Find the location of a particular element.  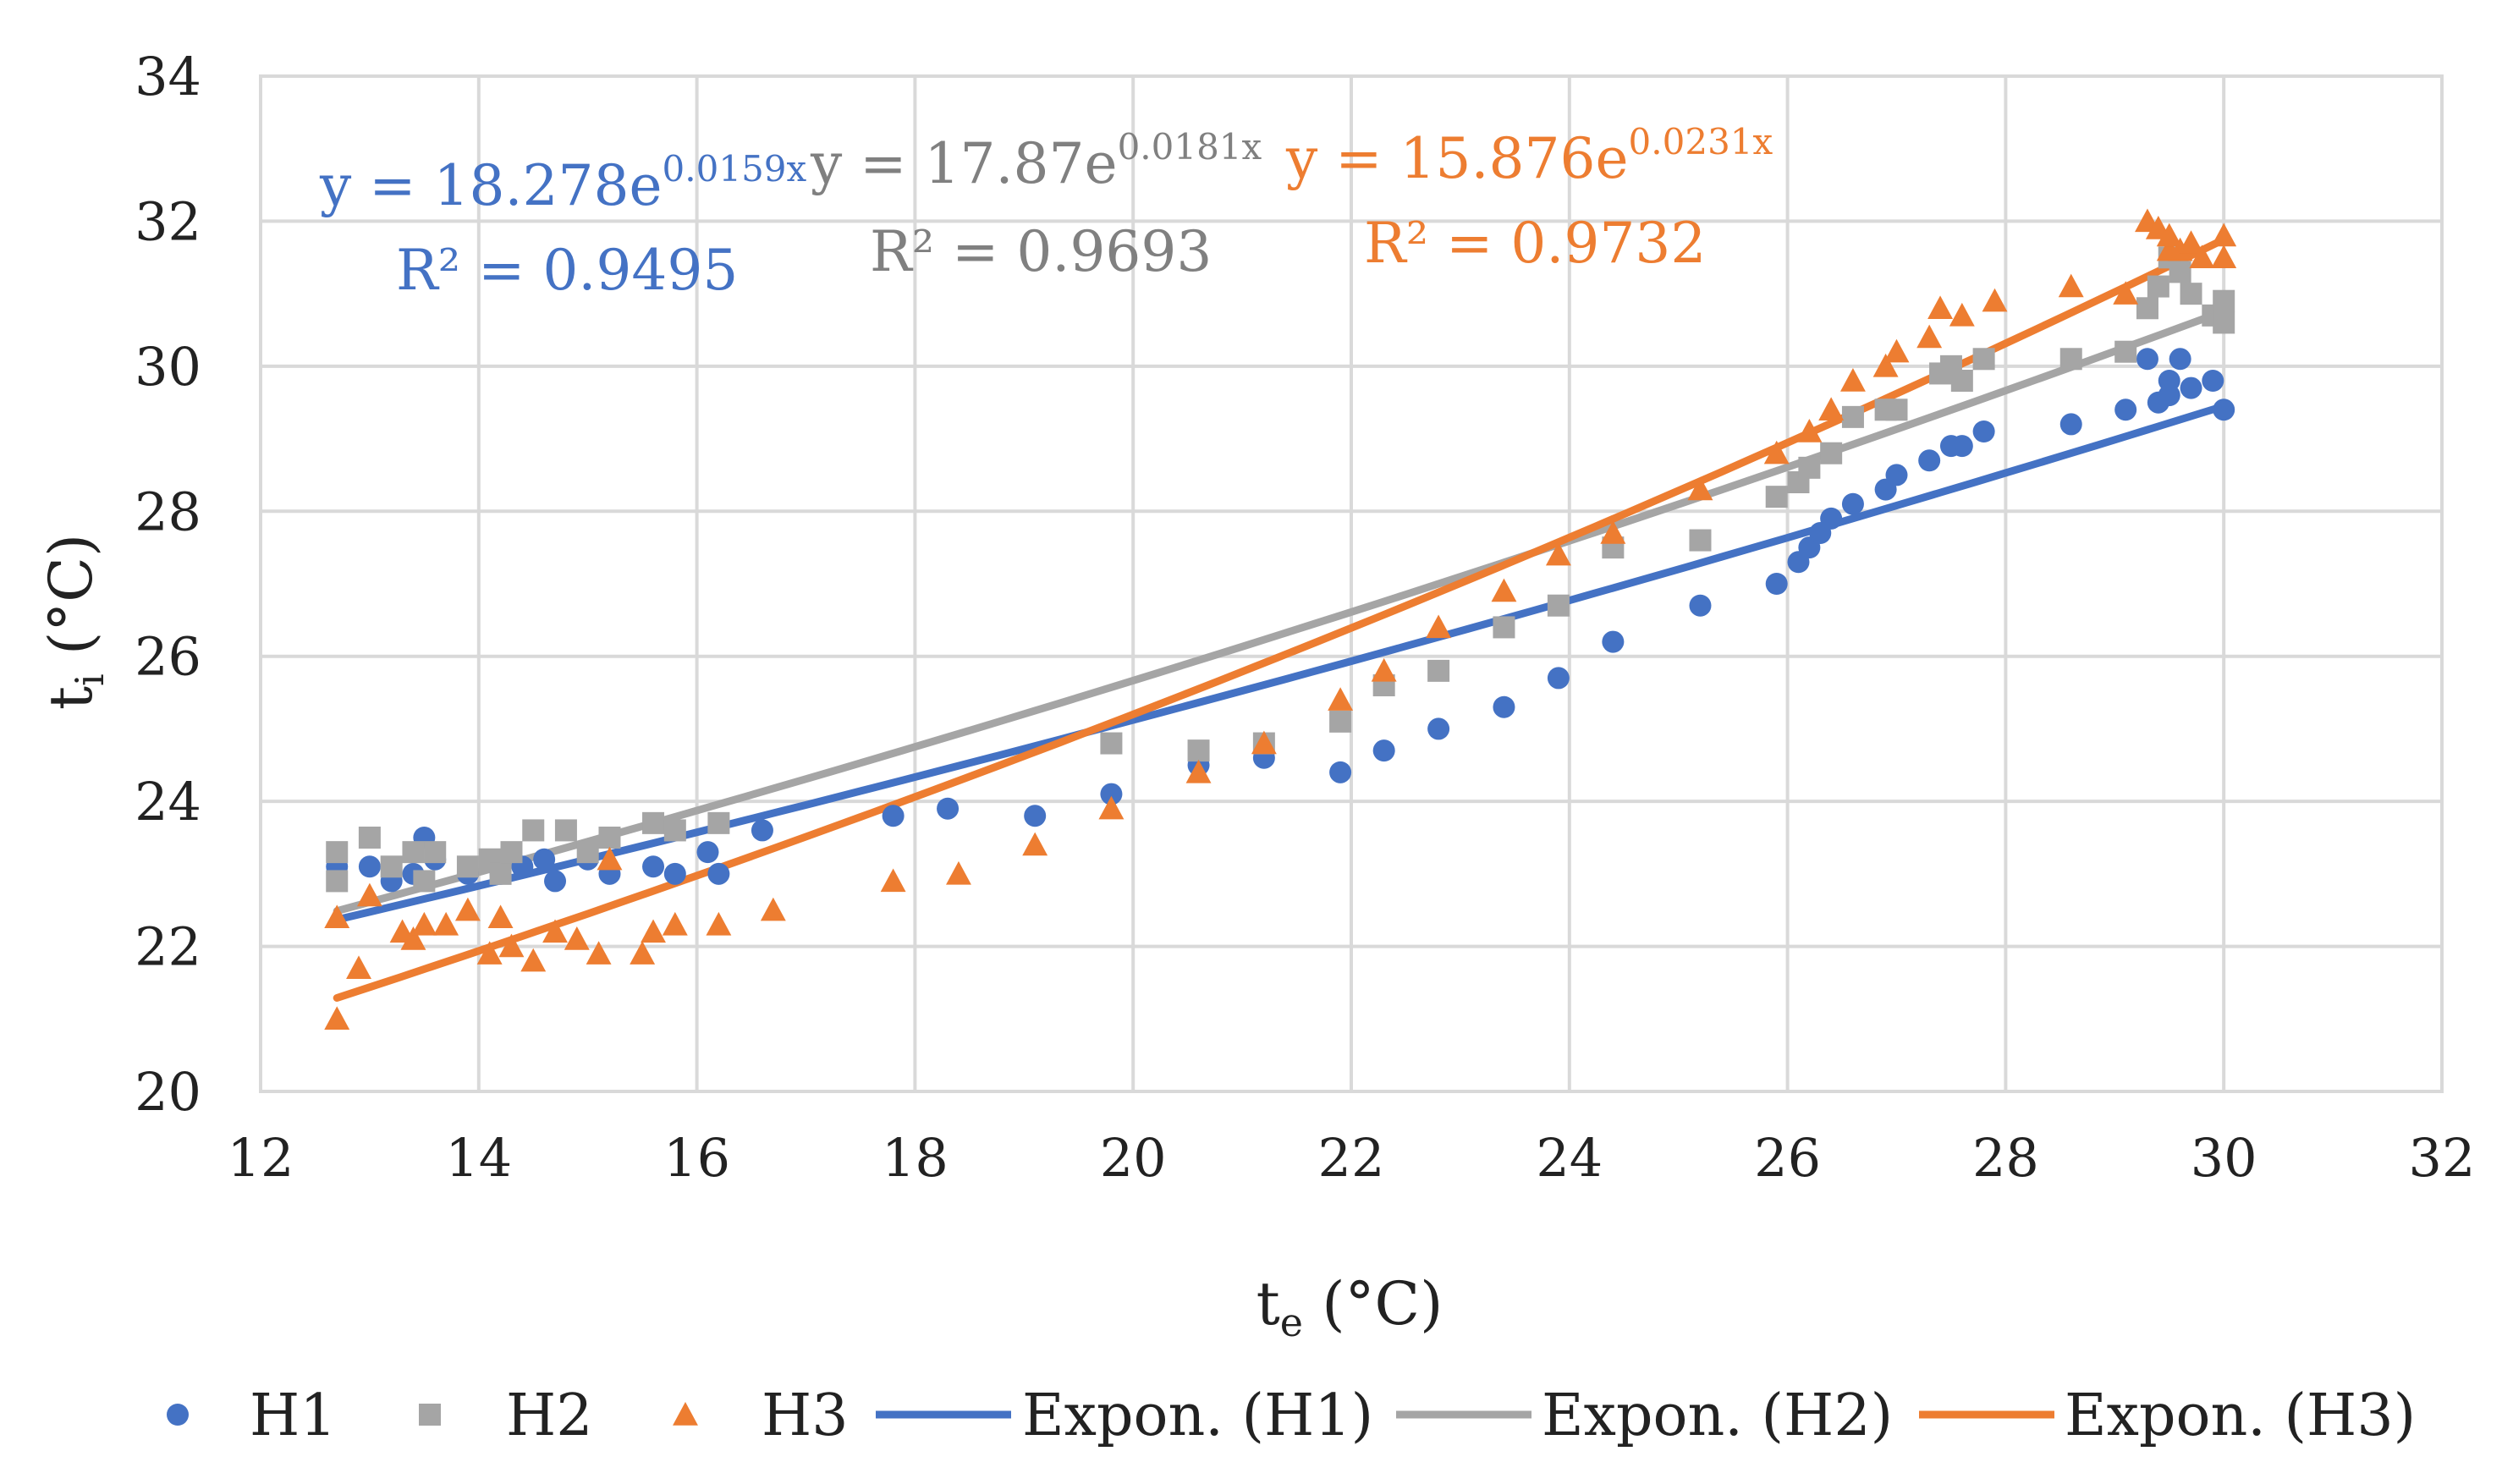

y-tick-label-20: 20 is located at coordinates (168, 1092).